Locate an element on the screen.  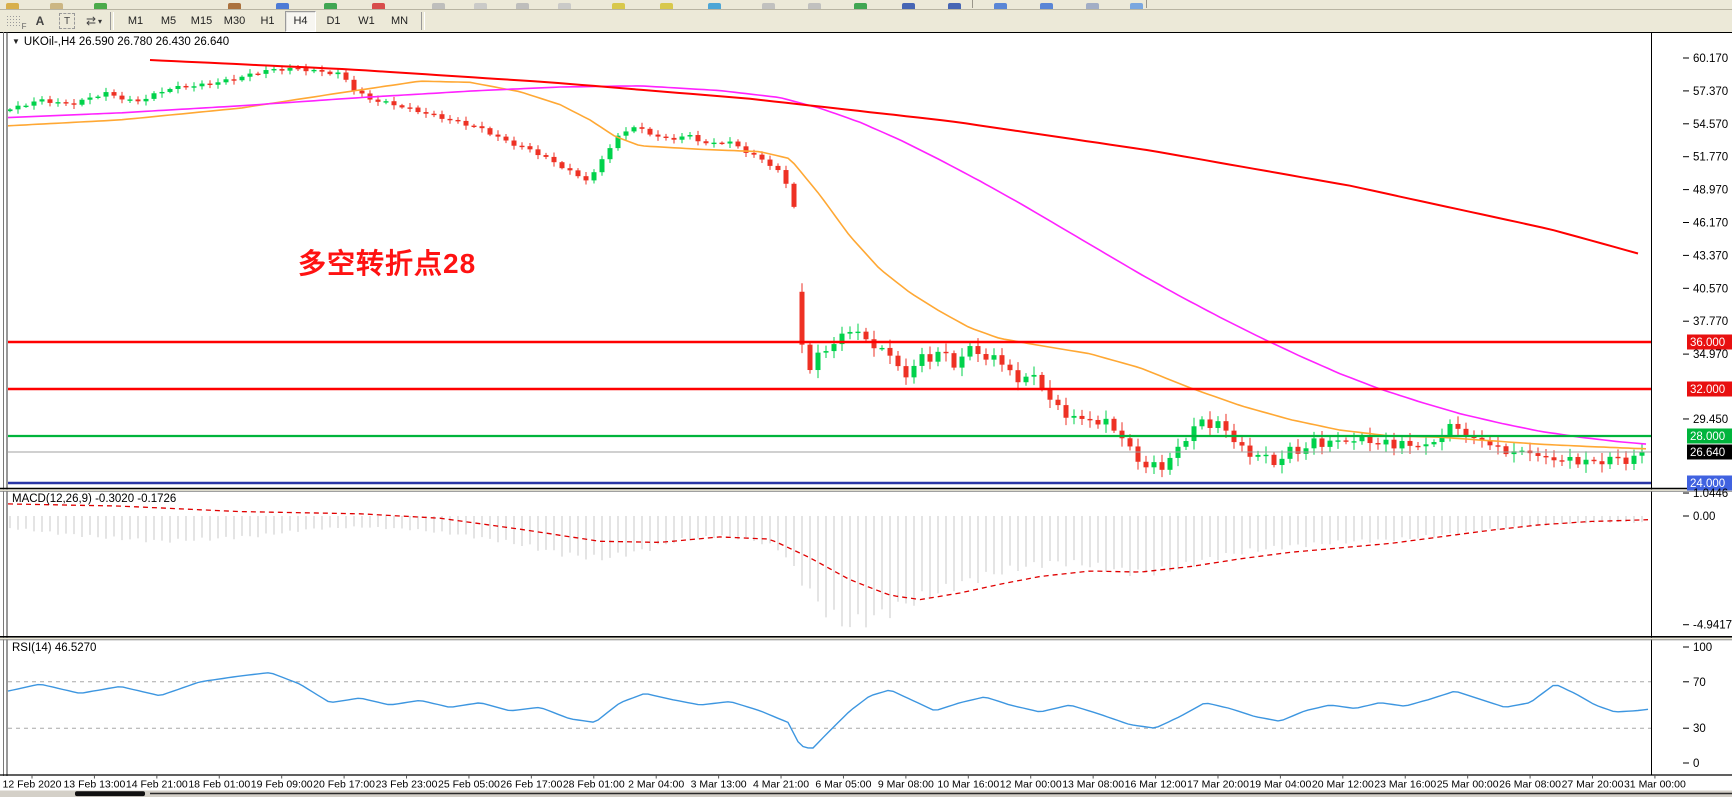
top-toolbar is located at coordinates (866, 5).